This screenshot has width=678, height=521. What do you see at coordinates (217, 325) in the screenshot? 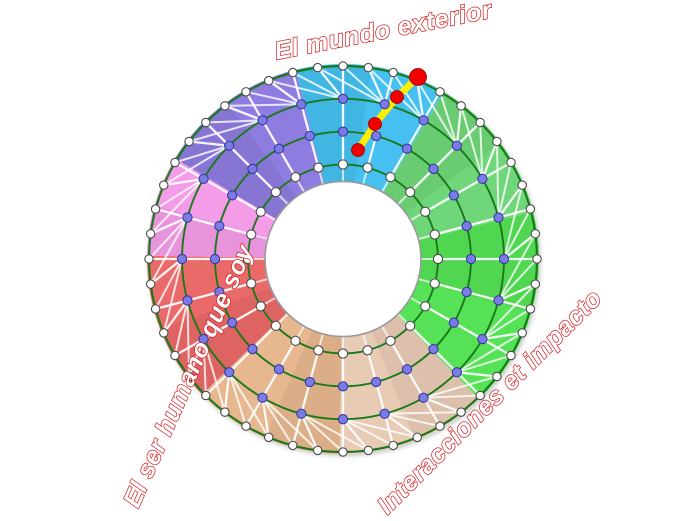
I see `sector-red` at bounding box center [217, 325].